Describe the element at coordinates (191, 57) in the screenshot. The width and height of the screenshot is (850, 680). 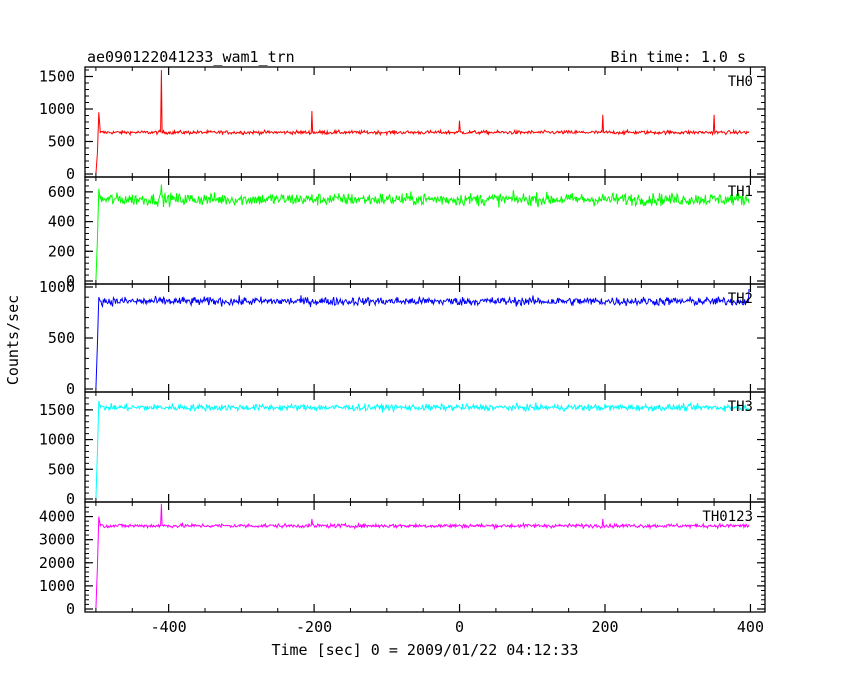
I see `chart-title: ae090122041233_wam1_trn` at that location.